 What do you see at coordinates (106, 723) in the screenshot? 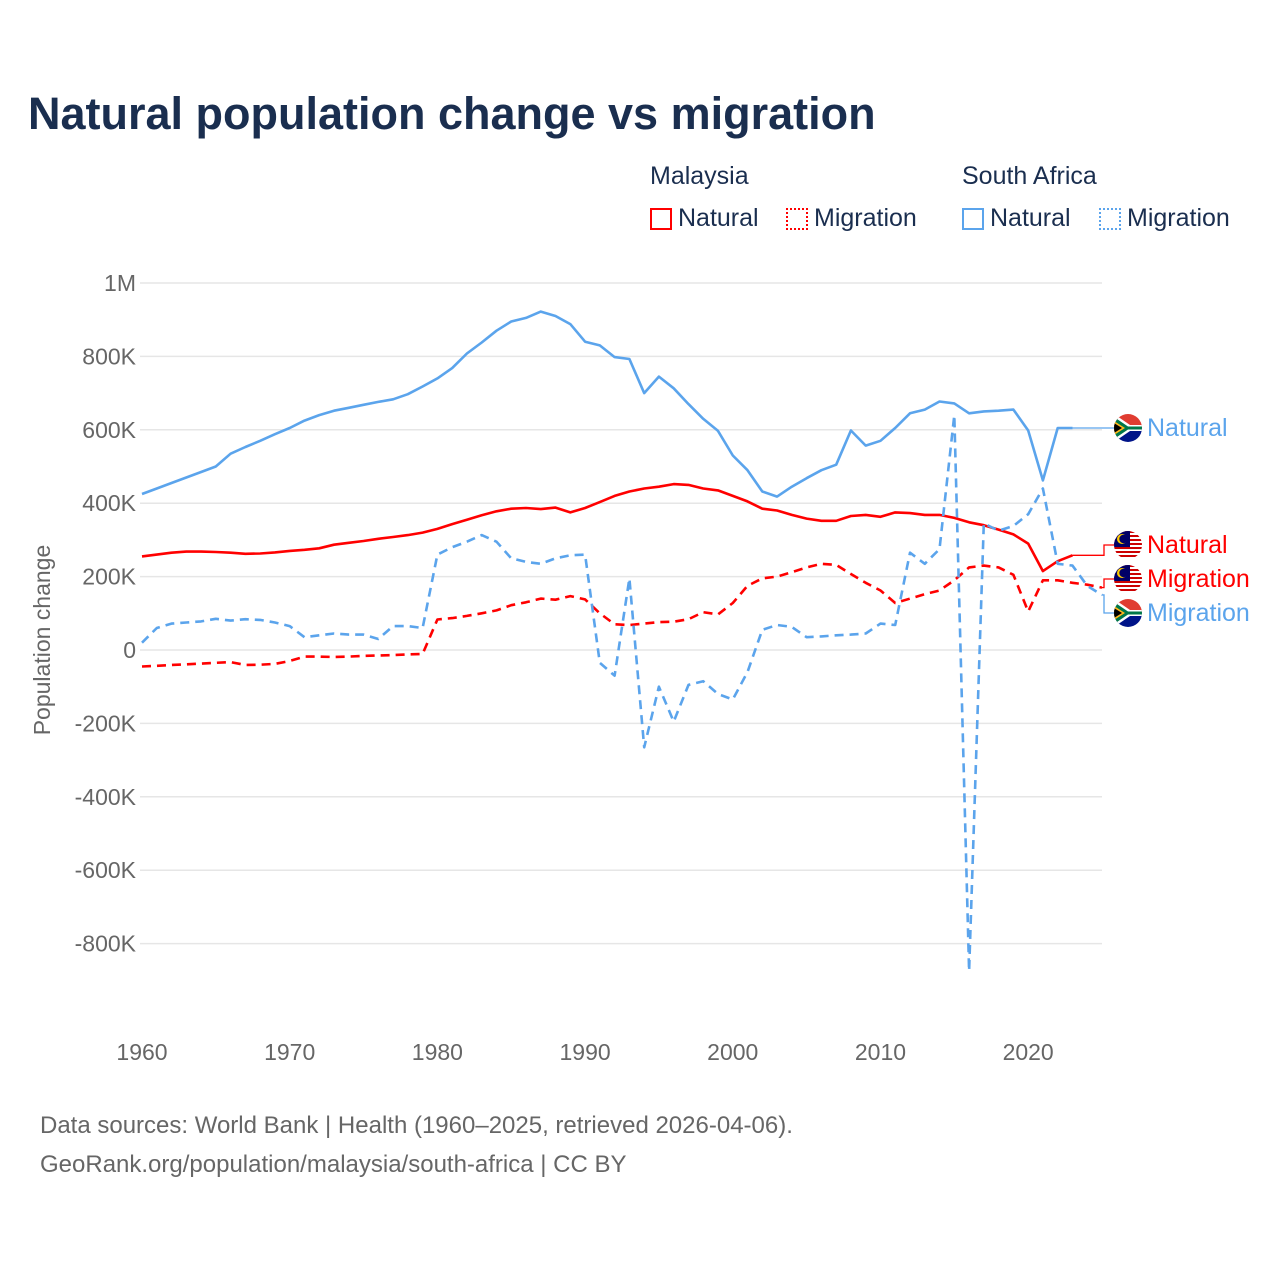
I see `y-tick-label: -200K` at bounding box center [106, 723].